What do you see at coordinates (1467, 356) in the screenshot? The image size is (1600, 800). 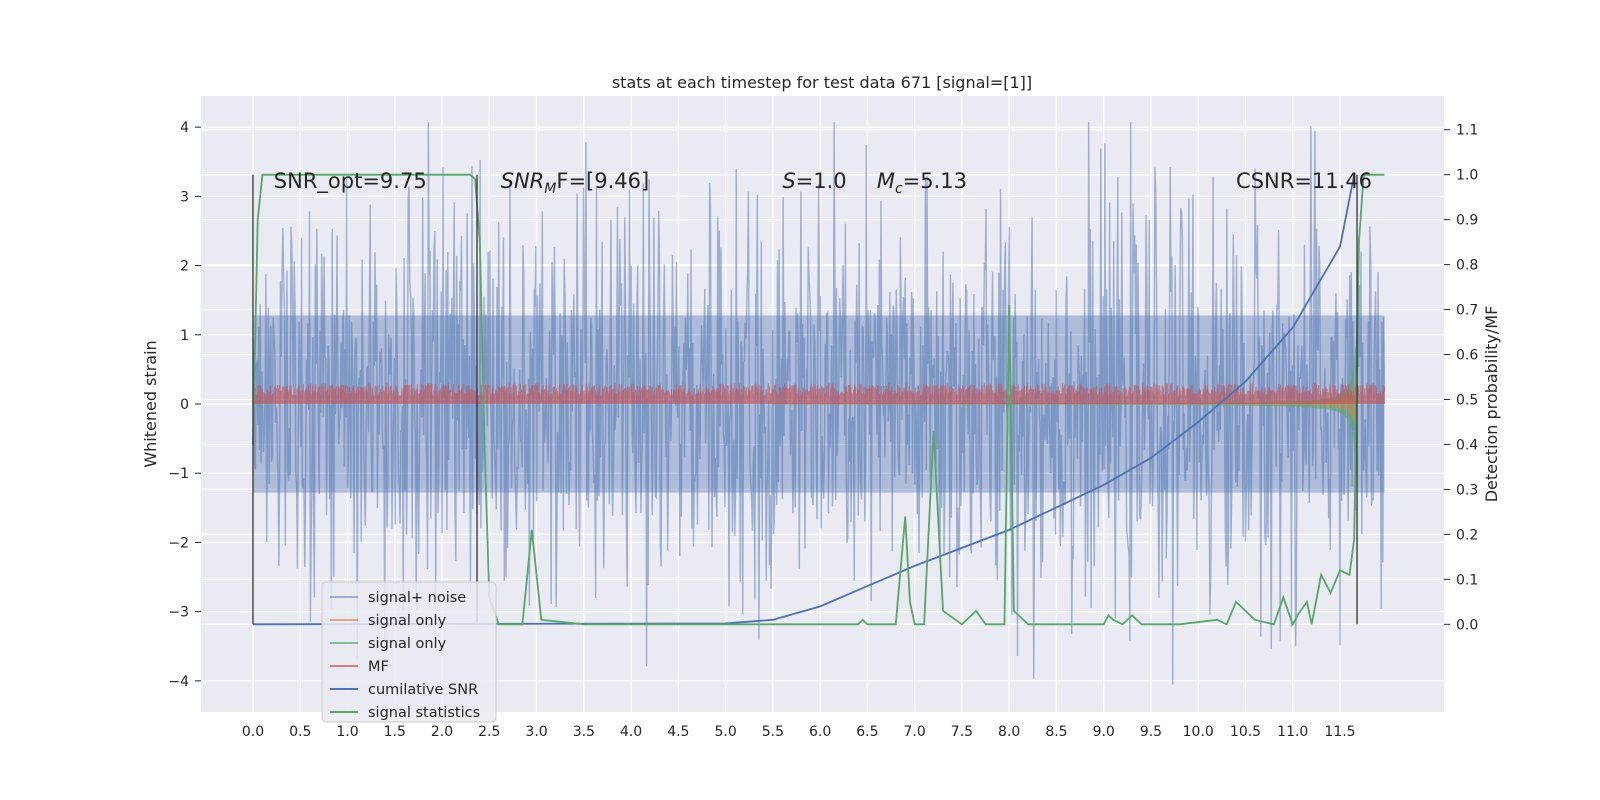 I see `y2-tick-label-5: 0.6` at bounding box center [1467, 356].